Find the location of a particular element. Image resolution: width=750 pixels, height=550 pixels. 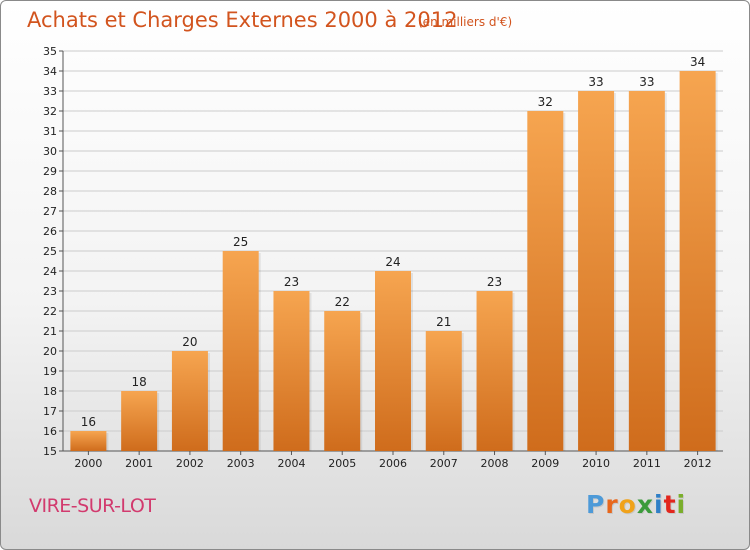

logo-letter: r is located at coordinates (612, 504).